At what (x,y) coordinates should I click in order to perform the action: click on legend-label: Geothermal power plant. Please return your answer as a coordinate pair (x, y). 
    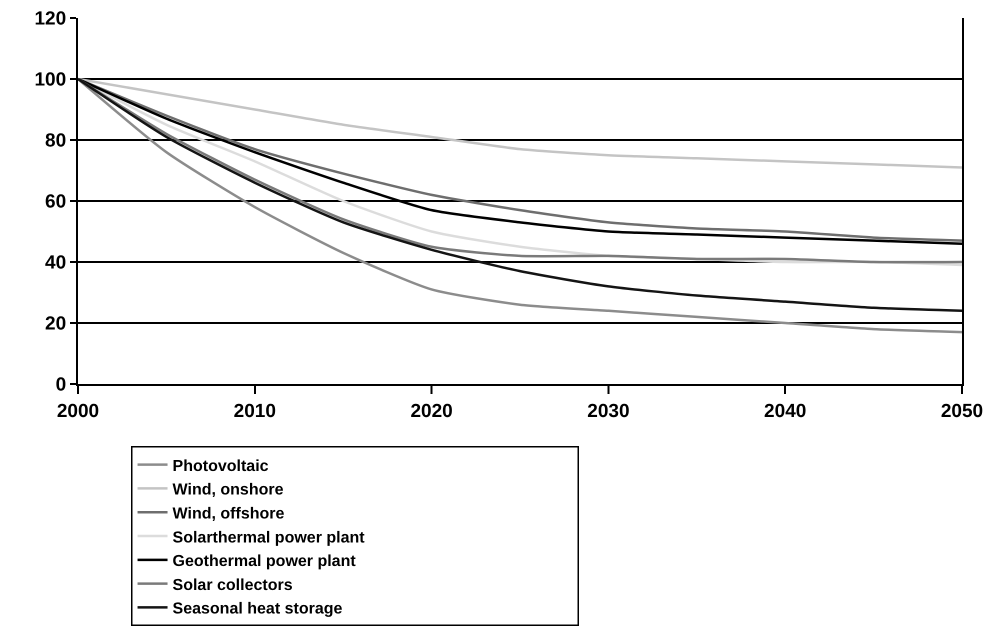
    Looking at the image, I should click on (264, 561).